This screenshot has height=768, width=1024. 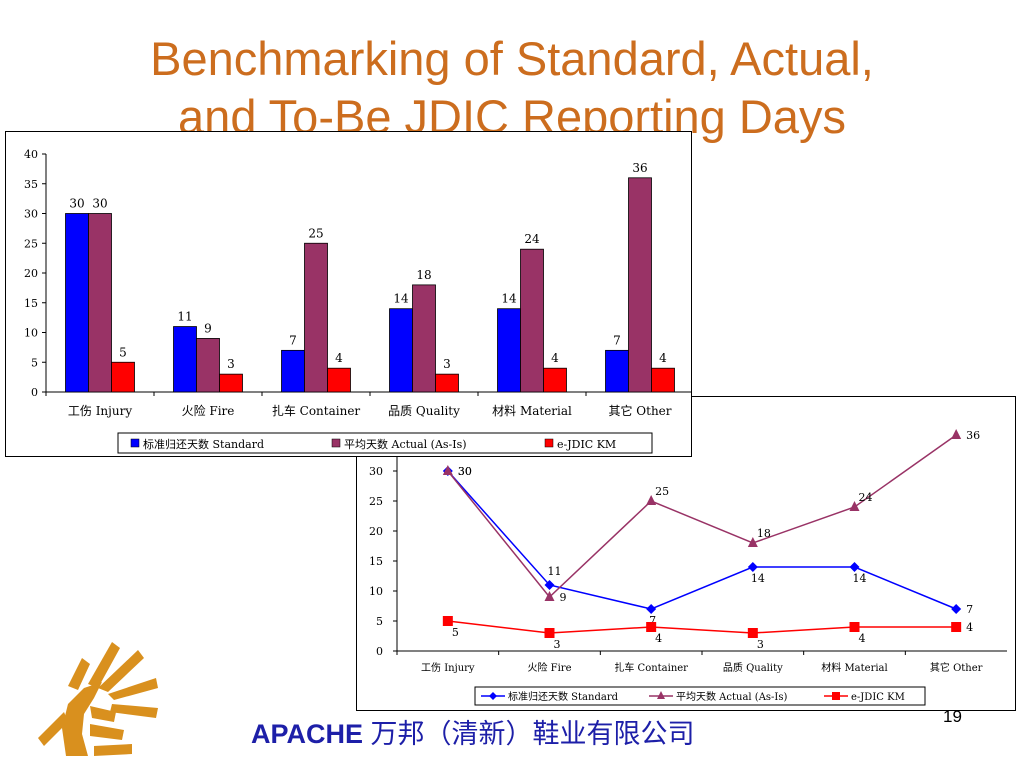 What do you see at coordinates (532, 734) in the screenshot?
I see `footer-company-name: 万邦（清新）鞋业有限公司` at bounding box center [532, 734].